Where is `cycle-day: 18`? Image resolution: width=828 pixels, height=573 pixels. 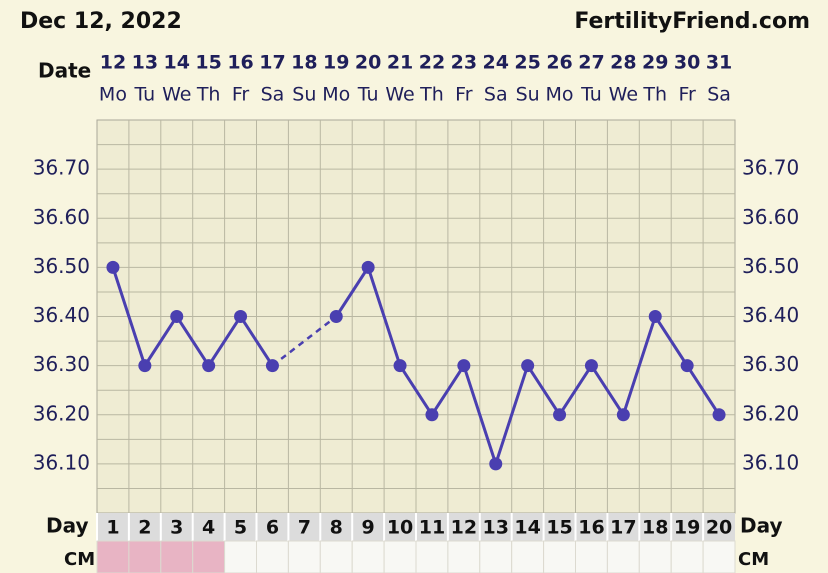 cycle-day: 18 is located at coordinates (655, 528).